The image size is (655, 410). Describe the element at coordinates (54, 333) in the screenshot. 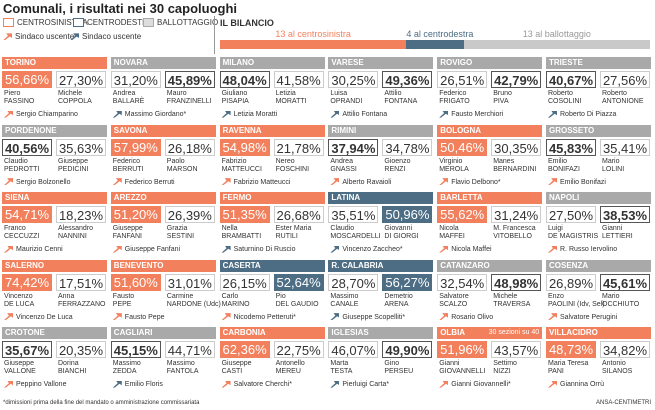

I see `city-name: CROTONE` at that location.